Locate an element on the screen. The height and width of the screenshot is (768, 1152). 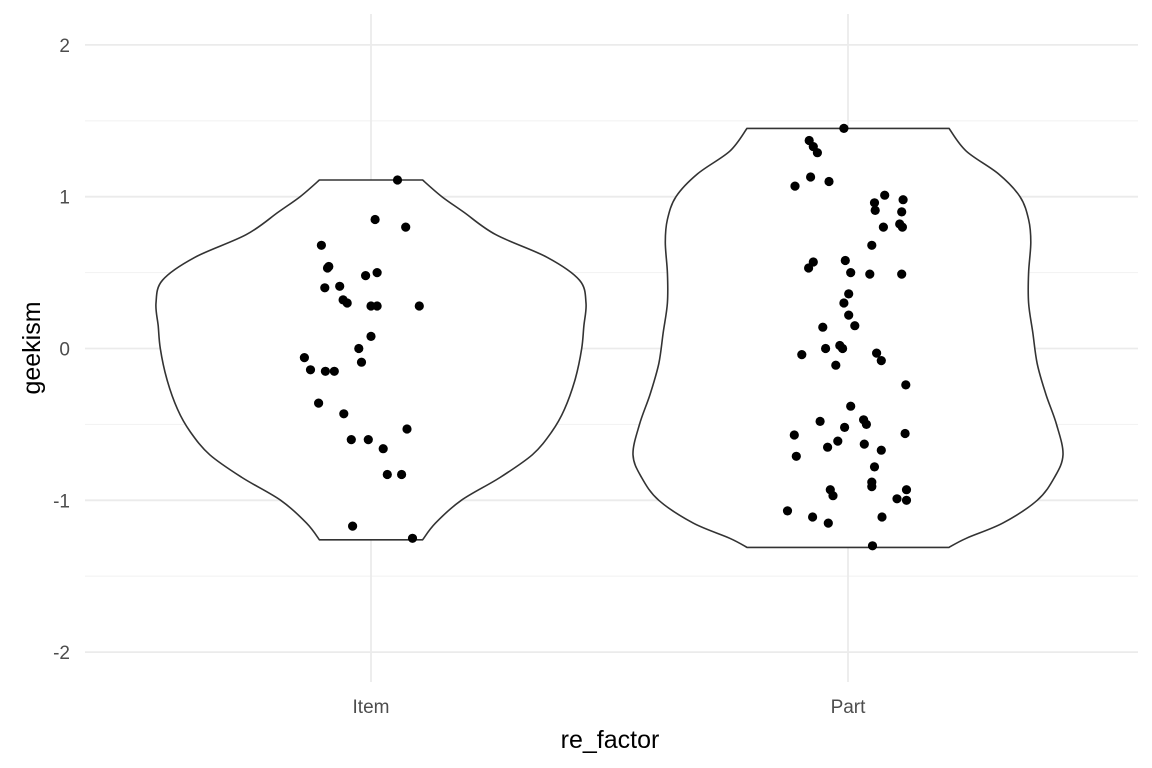
y-tick-label: -1 is located at coordinates (61, 501).